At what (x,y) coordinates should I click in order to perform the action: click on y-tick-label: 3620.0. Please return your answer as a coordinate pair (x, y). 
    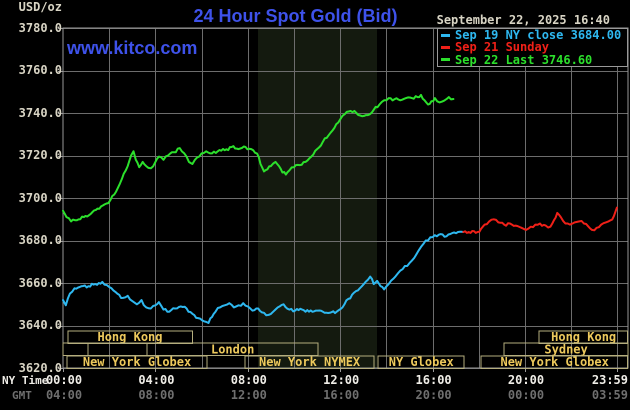
    Looking at the image, I should click on (40, 367).